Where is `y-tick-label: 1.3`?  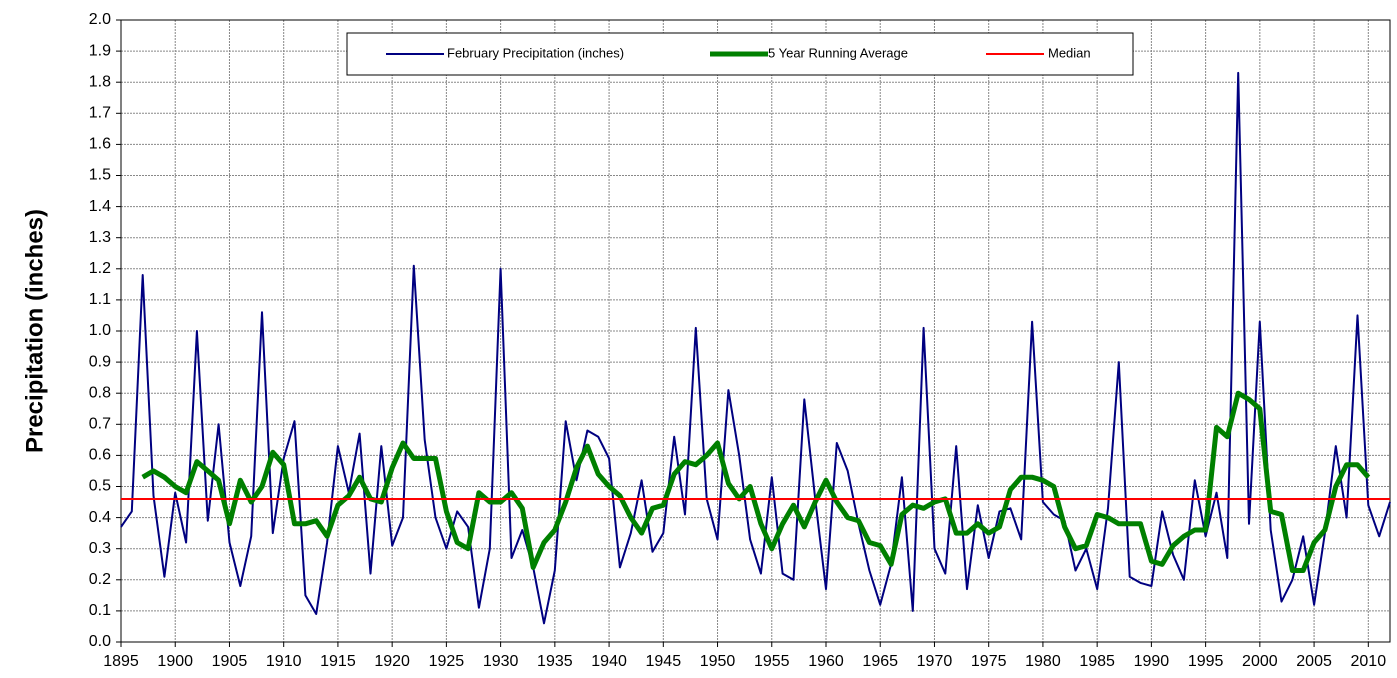 y-tick-label: 1.3 is located at coordinates (100, 237).